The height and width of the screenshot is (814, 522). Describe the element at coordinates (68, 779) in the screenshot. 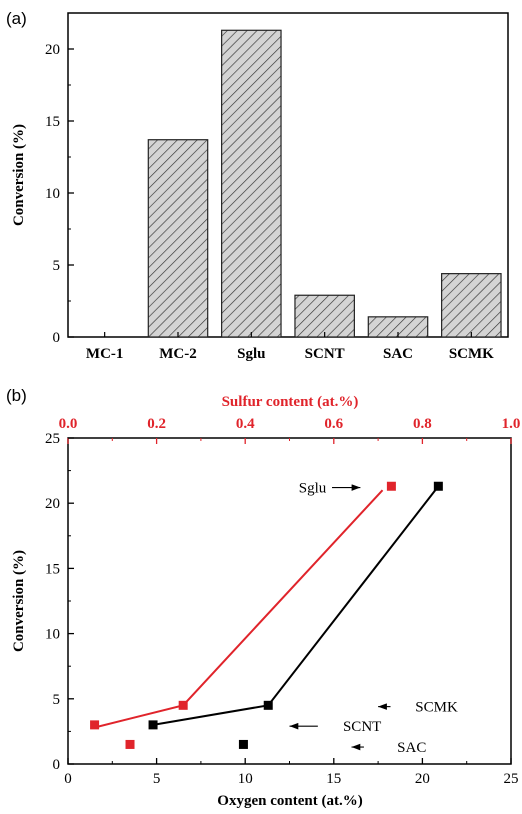

I see `x-tick-label: 0` at that location.